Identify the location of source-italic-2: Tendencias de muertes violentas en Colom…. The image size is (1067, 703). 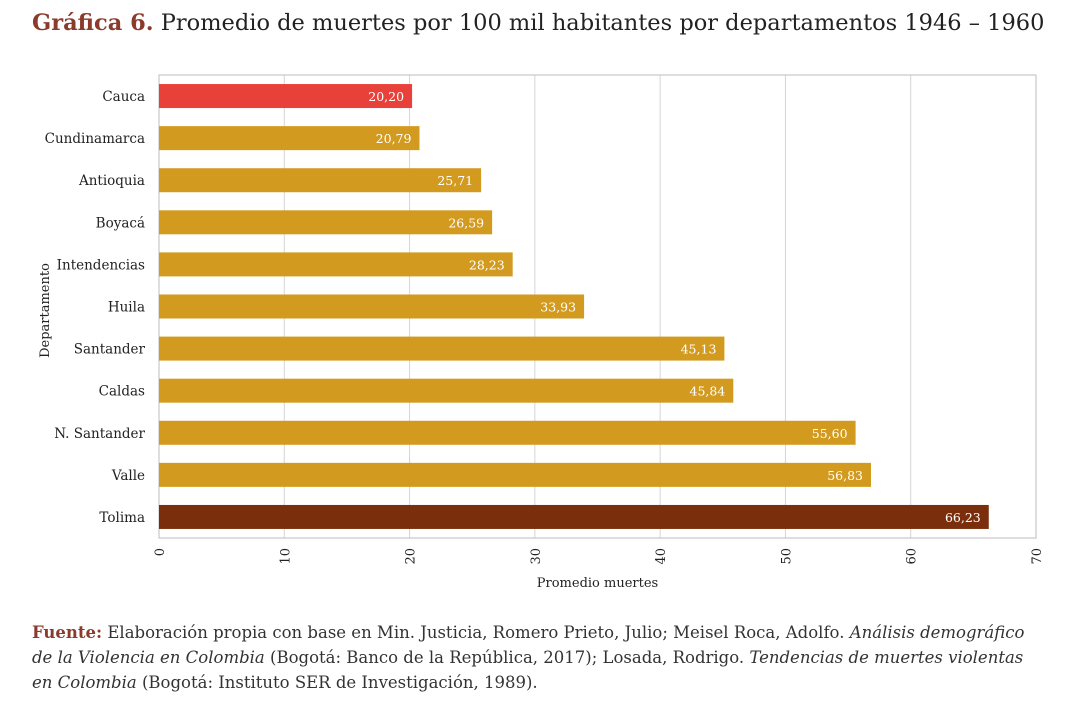
(528, 670).